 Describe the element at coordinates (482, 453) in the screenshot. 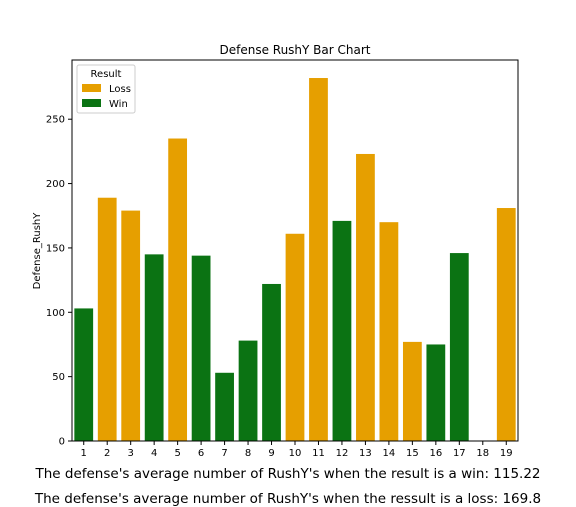

I see `x-tick-label-18: 18` at that location.